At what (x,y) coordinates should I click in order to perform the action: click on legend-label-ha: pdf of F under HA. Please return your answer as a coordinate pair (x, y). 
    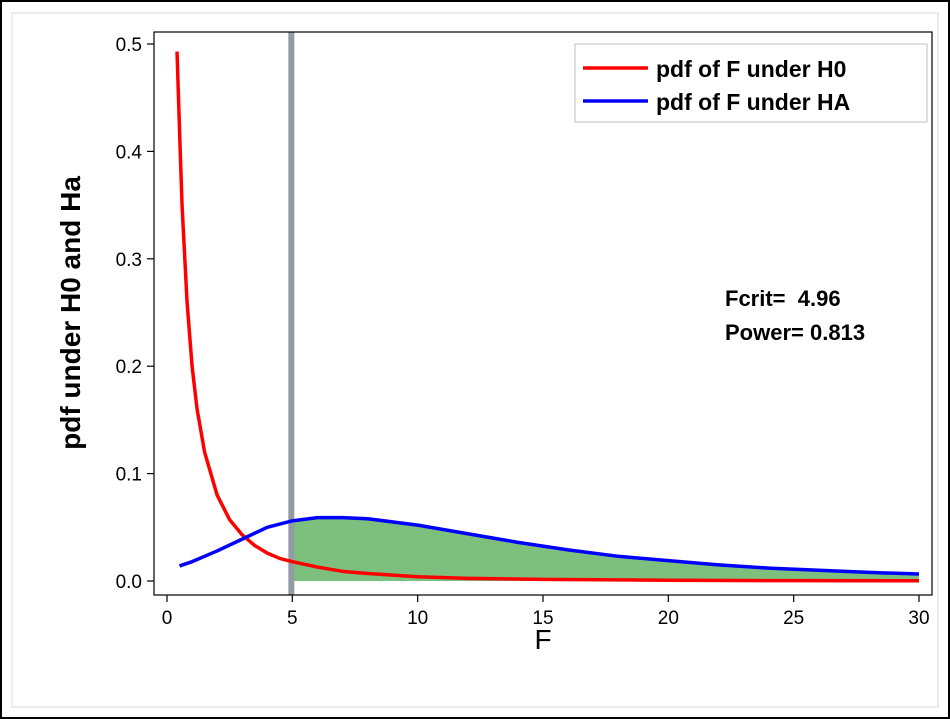
    Looking at the image, I should click on (753, 102).